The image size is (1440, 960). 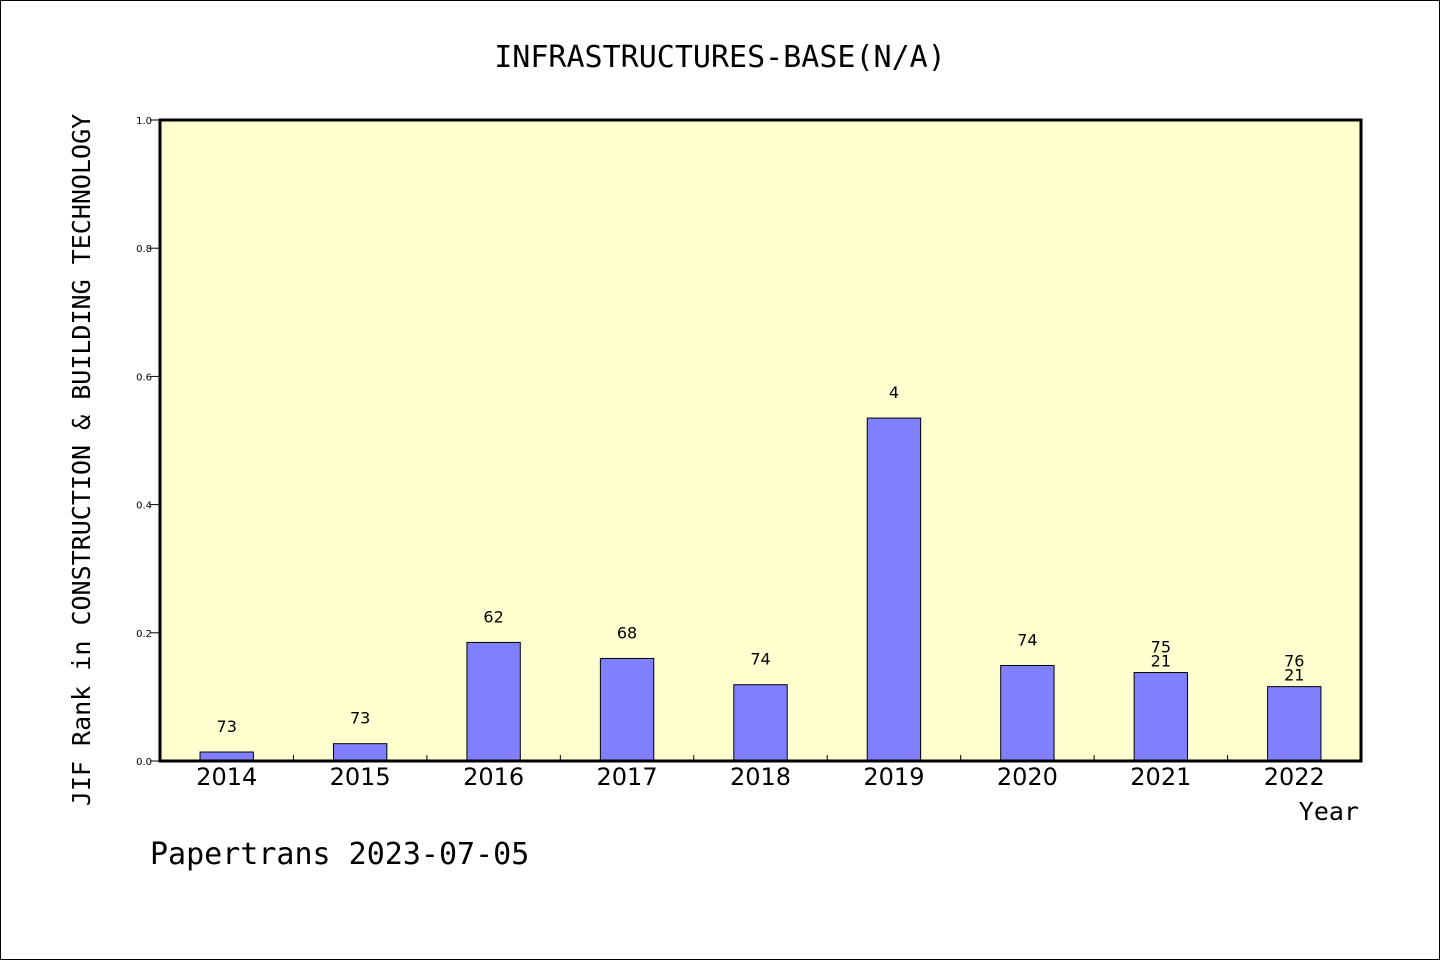 What do you see at coordinates (894, 589) in the screenshot?
I see `bar-2019` at bounding box center [894, 589].